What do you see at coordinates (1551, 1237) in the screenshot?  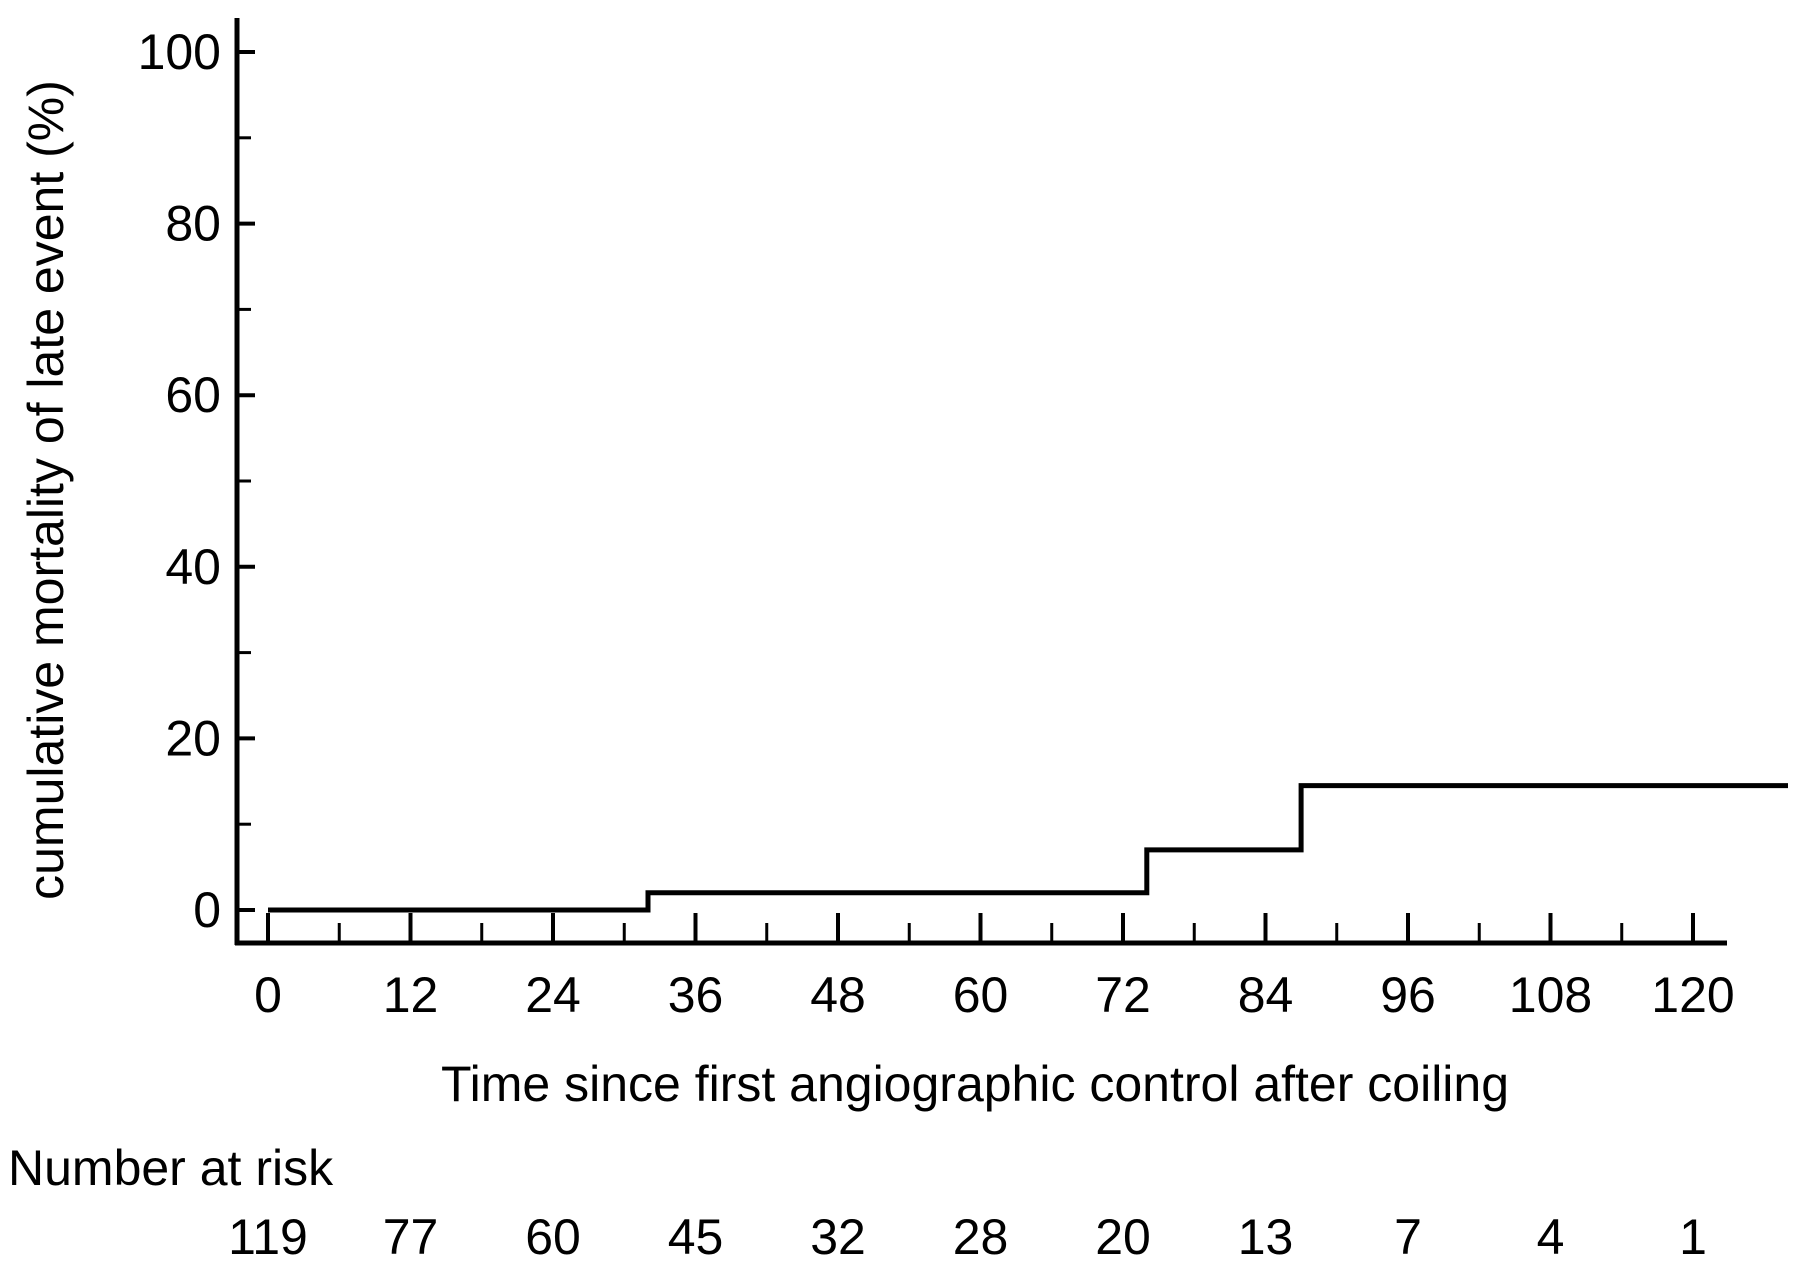 I see `risk-value-108: 4` at bounding box center [1551, 1237].